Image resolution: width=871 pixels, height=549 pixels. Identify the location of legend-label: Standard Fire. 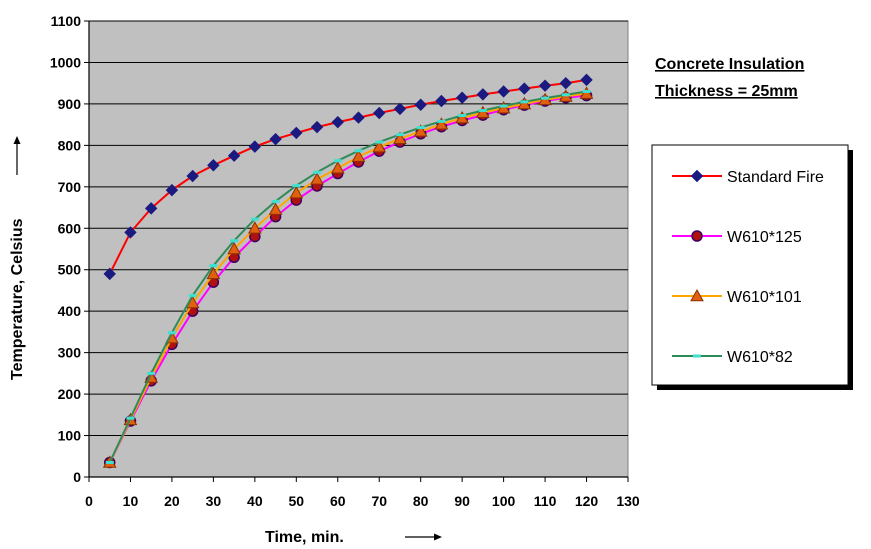
(775, 177).